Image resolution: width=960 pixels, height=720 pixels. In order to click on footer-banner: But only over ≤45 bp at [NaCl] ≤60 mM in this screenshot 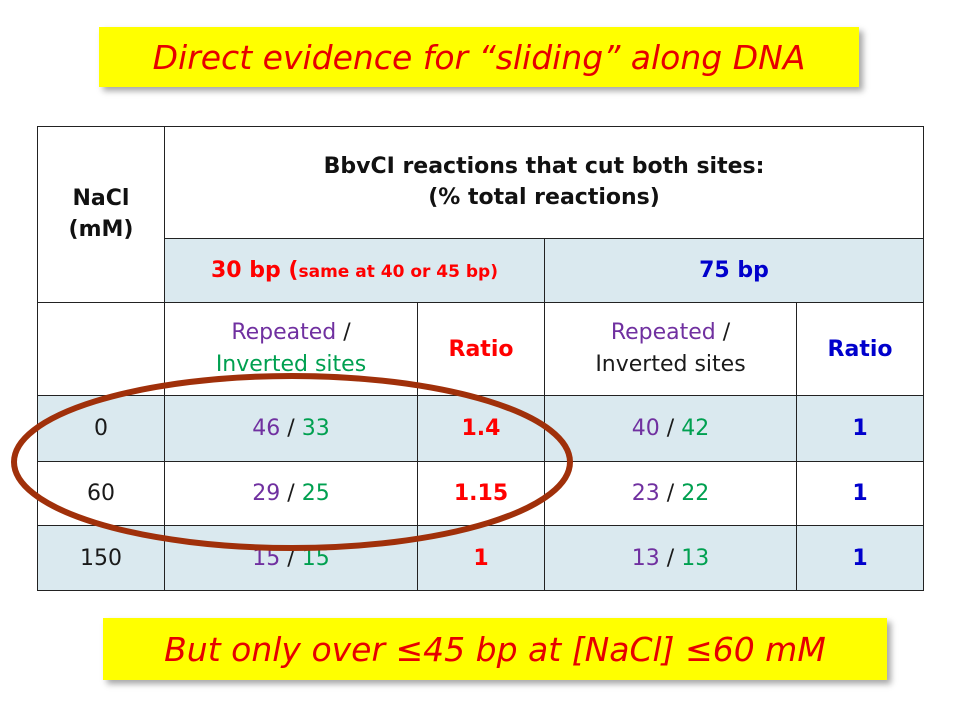, I will do `click(495, 649)`.